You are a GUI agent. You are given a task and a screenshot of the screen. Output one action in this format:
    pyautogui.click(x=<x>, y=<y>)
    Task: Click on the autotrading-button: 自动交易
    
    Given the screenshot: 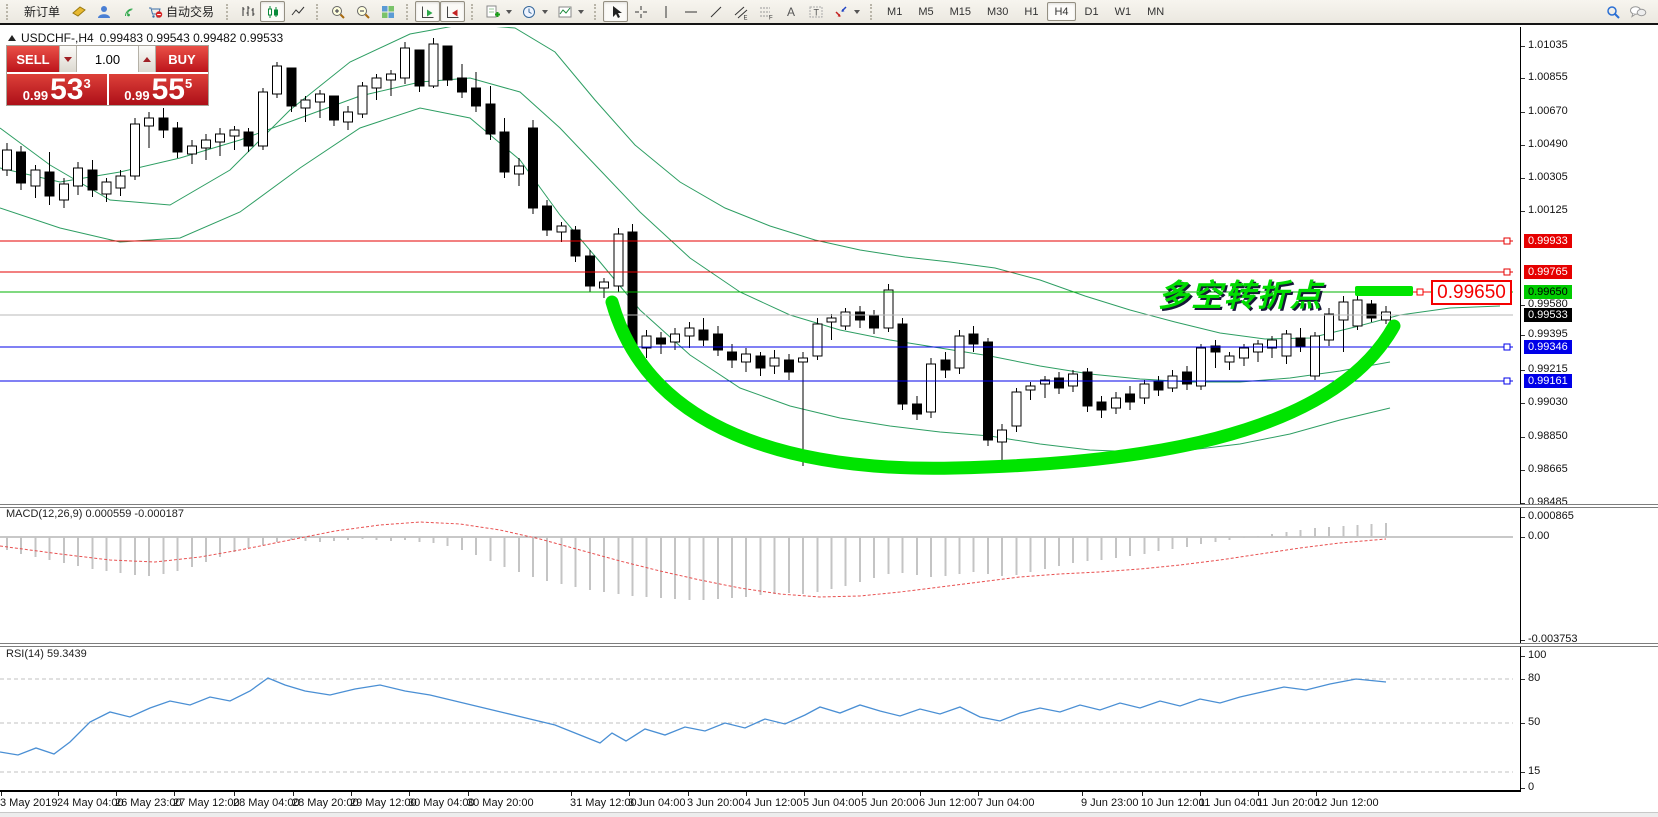 What is the action you would take?
    pyautogui.click(x=180, y=11)
    